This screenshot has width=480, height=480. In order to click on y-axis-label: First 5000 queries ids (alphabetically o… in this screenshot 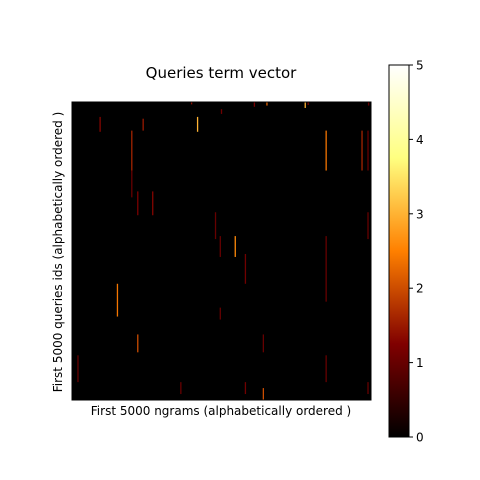, I will do `click(58, 252)`.